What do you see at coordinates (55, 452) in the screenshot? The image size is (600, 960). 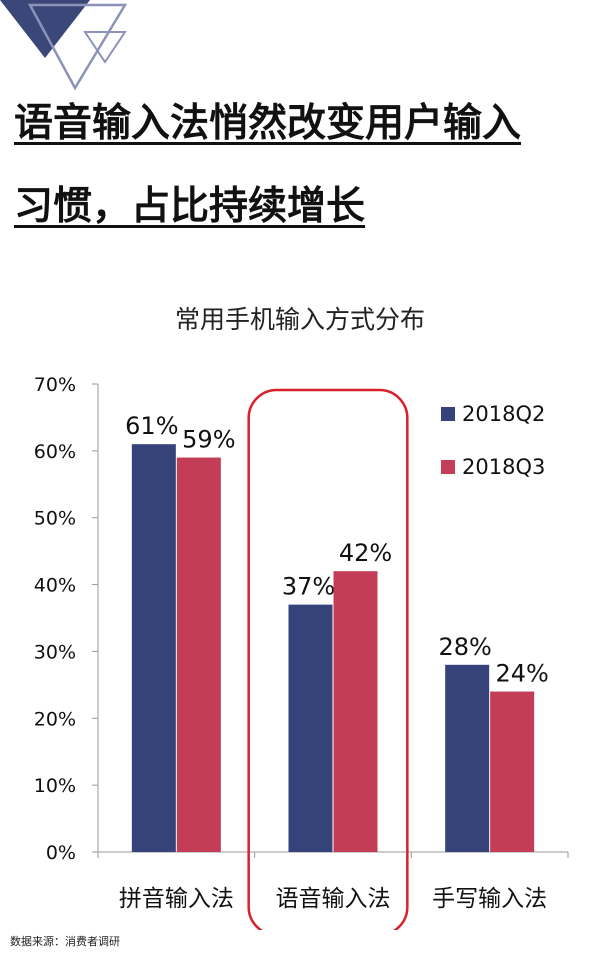 I see `y-tick-label: 60%` at bounding box center [55, 452].